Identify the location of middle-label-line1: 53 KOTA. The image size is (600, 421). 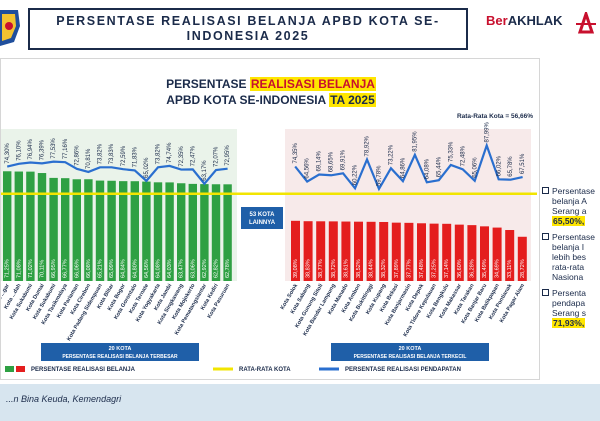
(263, 215).